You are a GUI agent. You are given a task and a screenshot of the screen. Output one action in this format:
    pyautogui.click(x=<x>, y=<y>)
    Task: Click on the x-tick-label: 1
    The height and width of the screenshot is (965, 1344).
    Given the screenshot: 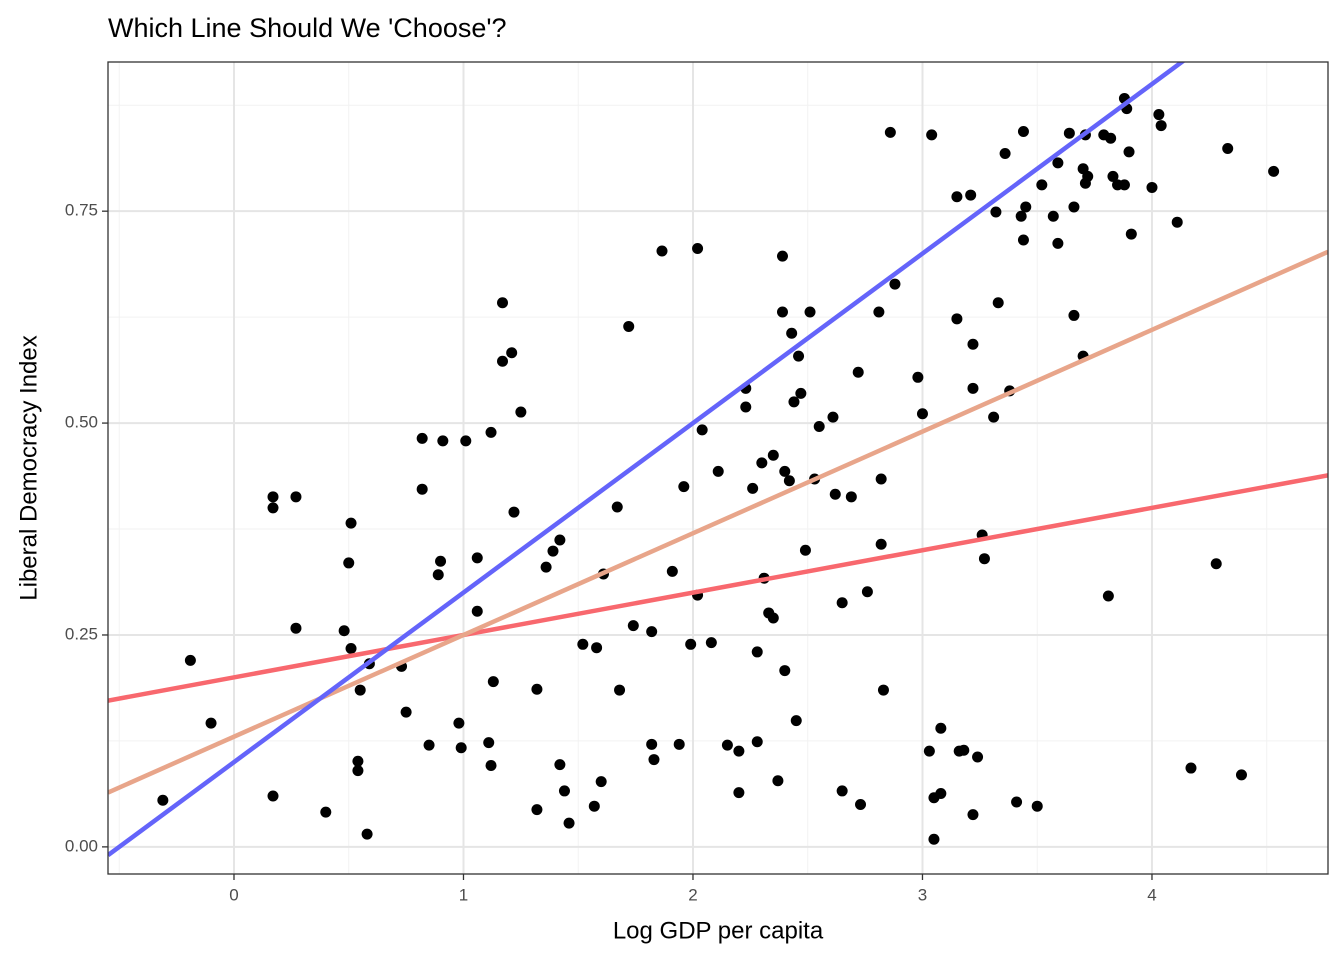 What is the action you would take?
    pyautogui.click(x=463, y=894)
    